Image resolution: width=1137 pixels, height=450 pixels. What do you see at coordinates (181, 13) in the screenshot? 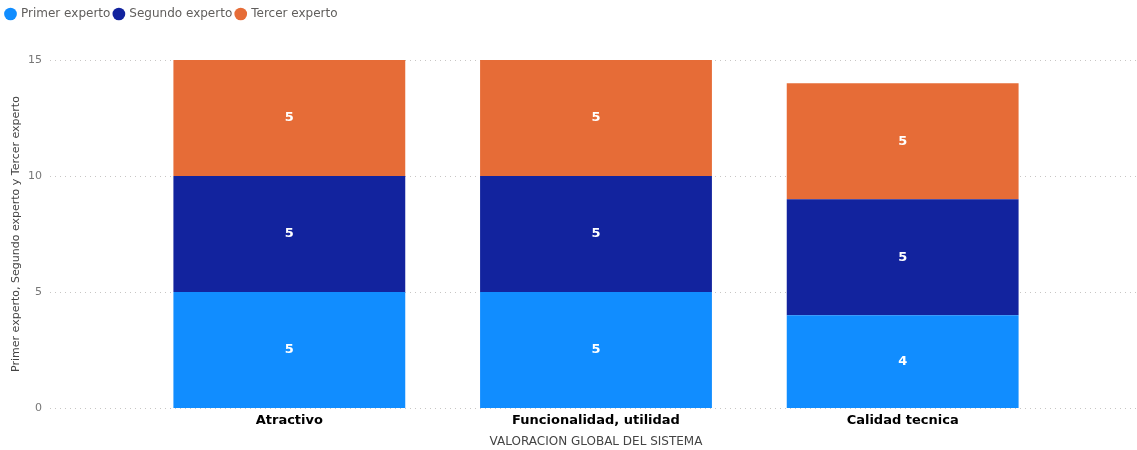
I see `legend-label: Segundo experto` at bounding box center [181, 13].